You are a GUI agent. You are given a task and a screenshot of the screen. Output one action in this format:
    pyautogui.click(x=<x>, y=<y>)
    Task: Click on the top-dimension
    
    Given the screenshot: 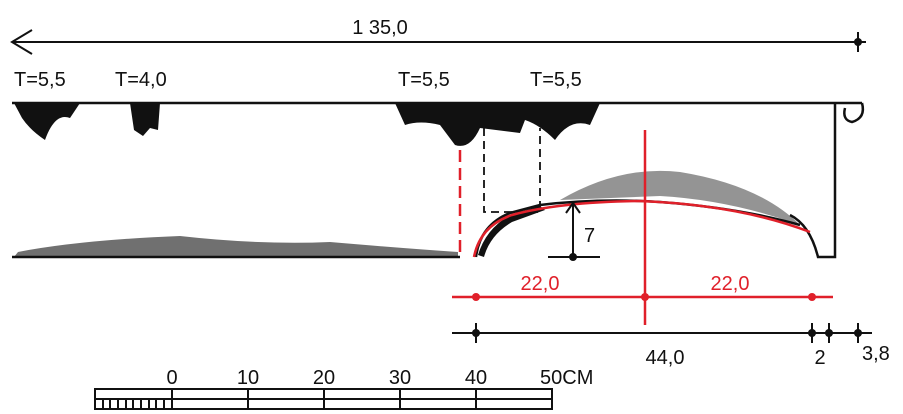 What is the action you would take?
    pyautogui.click(x=438, y=42)
    